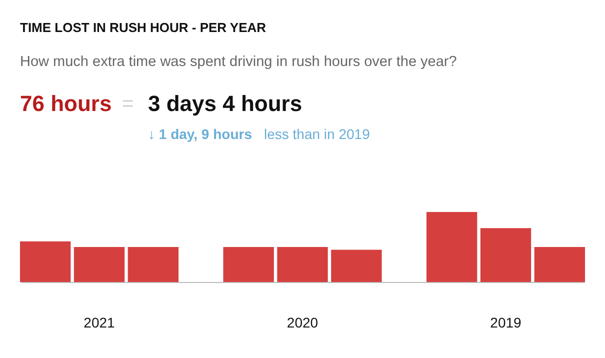  What do you see at coordinates (66, 103) in the screenshot?
I see `text: 76 hours` at bounding box center [66, 103].